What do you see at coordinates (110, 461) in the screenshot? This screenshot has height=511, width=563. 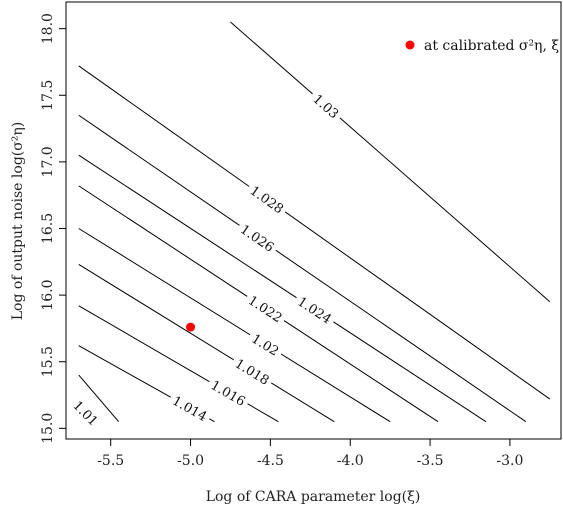 I see `x-tick-label: -5.5` at bounding box center [110, 461].